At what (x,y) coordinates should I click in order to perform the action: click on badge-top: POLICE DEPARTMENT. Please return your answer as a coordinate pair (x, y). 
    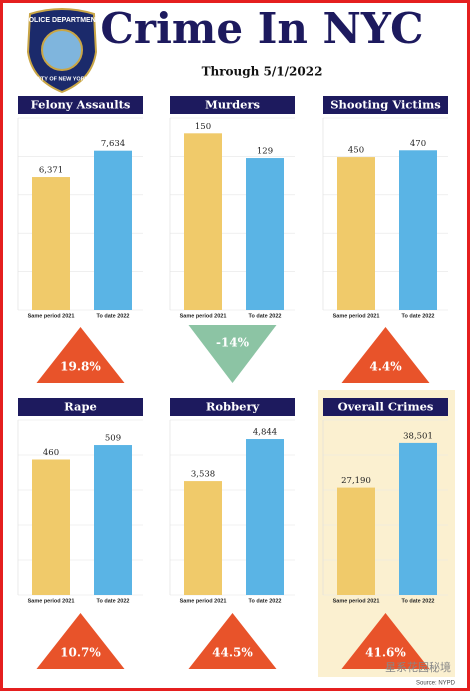
    Looking at the image, I should click on (62, 20).